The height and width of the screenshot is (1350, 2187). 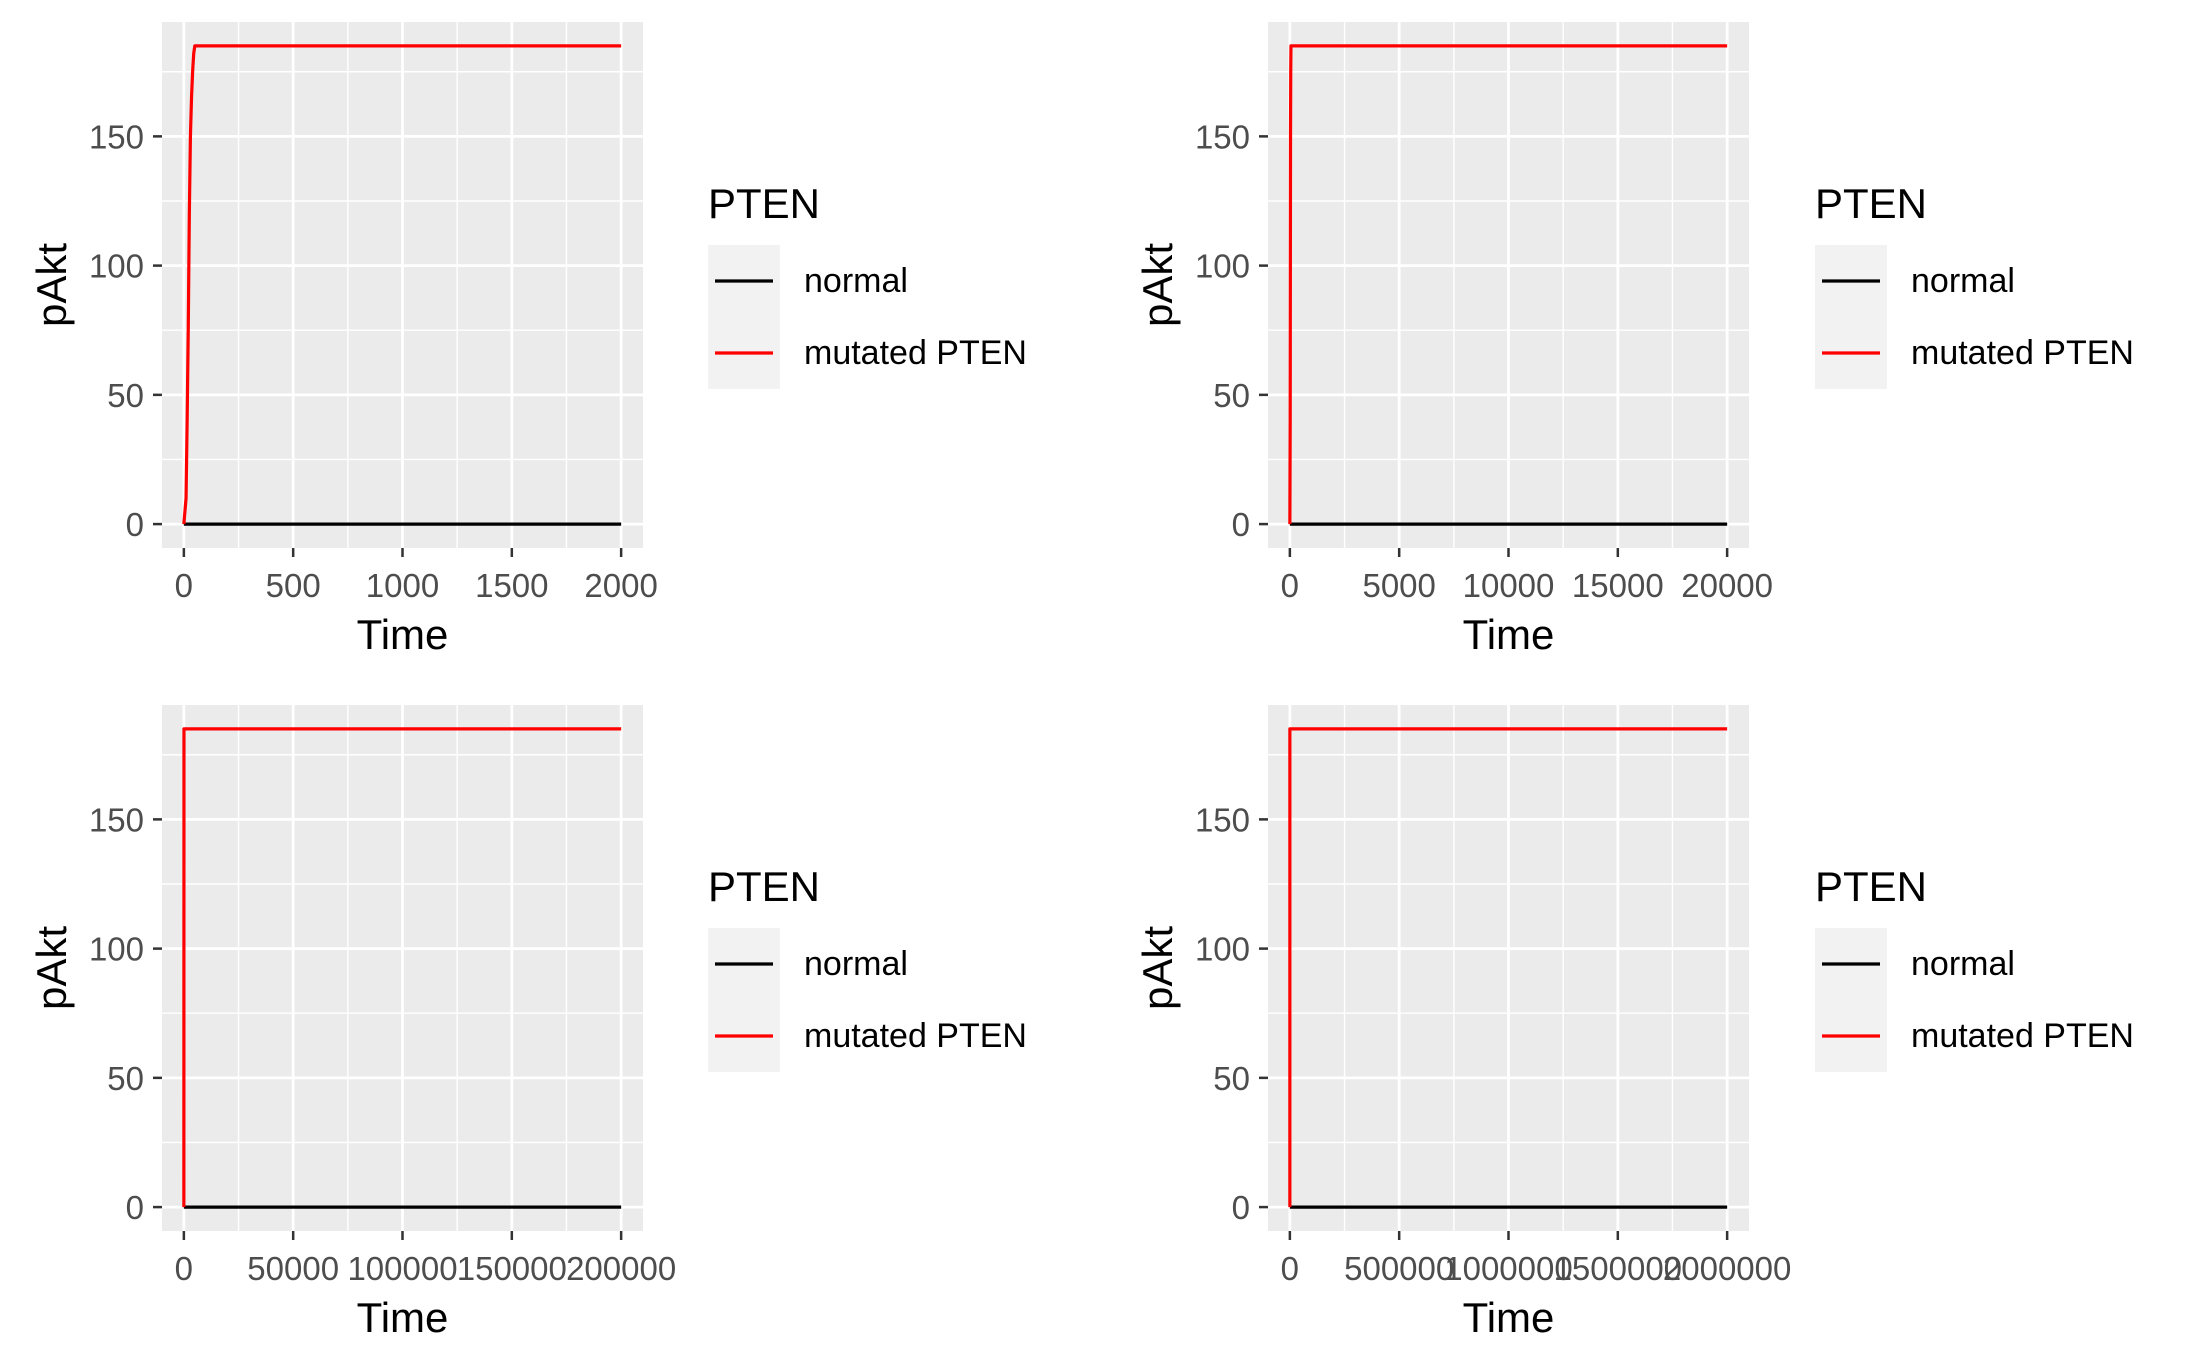 What do you see at coordinates (293, 585) in the screenshot?
I see `x-tick-label: 500` at bounding box center [293, 585].